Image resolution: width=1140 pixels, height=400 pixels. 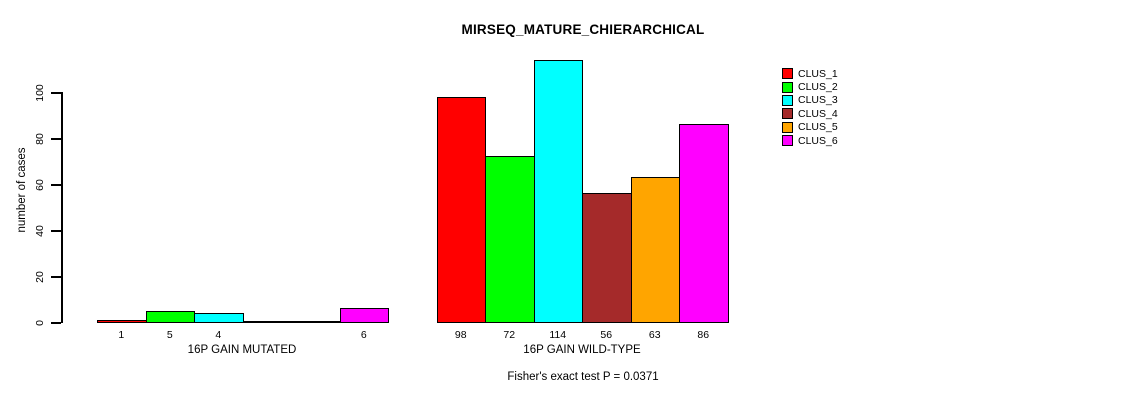 I want to click on legend-item-clus_3: CLUS_3, so click(x=810, y=100).